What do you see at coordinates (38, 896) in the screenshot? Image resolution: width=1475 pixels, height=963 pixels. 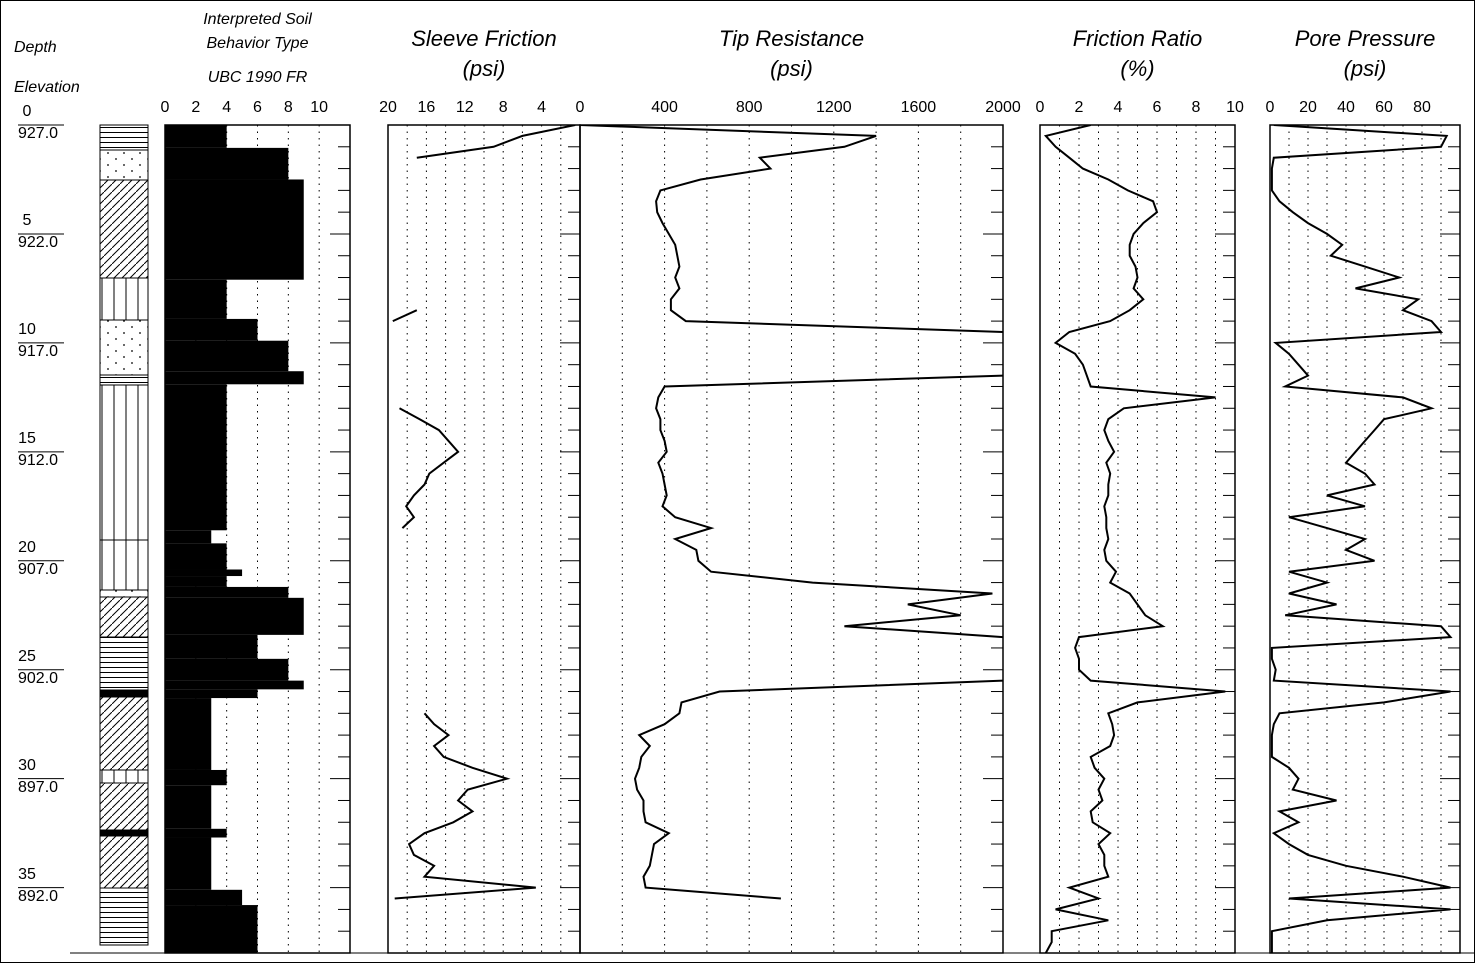 I see `elevation-tick-label: 892.0` at bounding box center [38, 896].